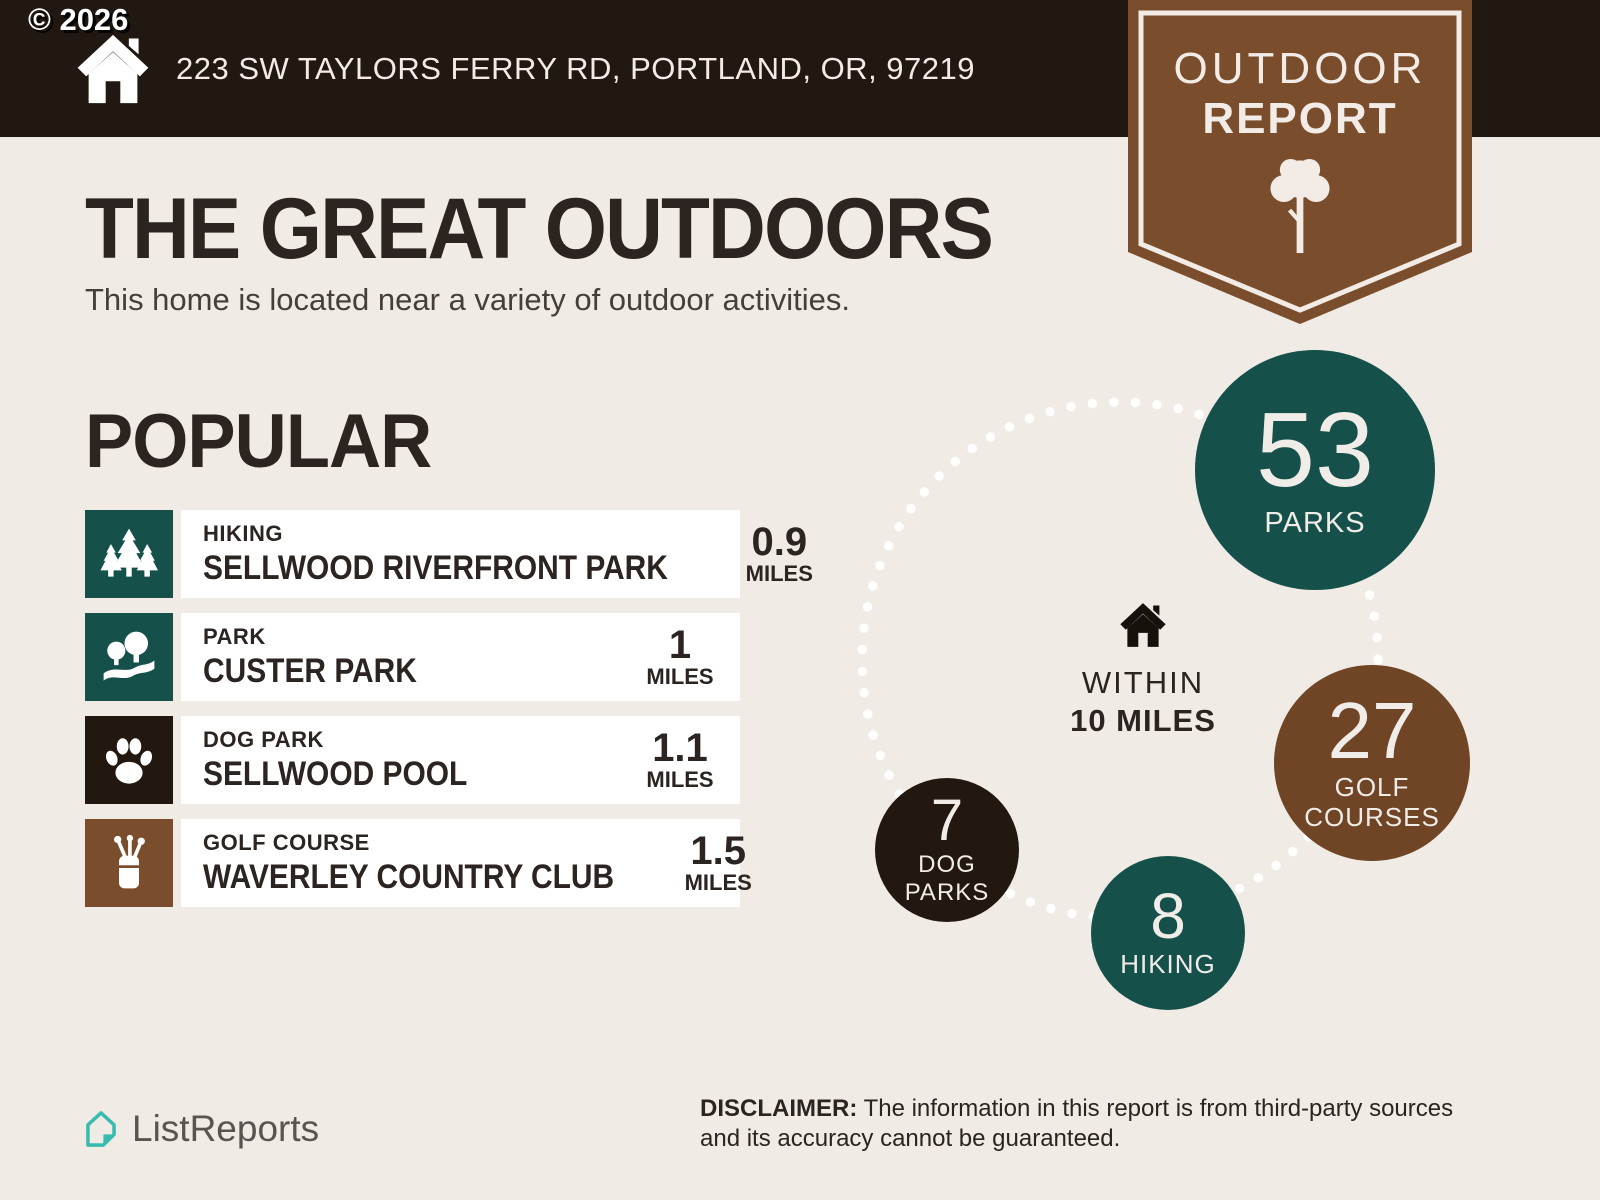 Image resolution: width=1600 pixels, height=1200 pixels. I want to click on item-name: SELLWOOD RIVERFRONT PARK, so click(435, 567).